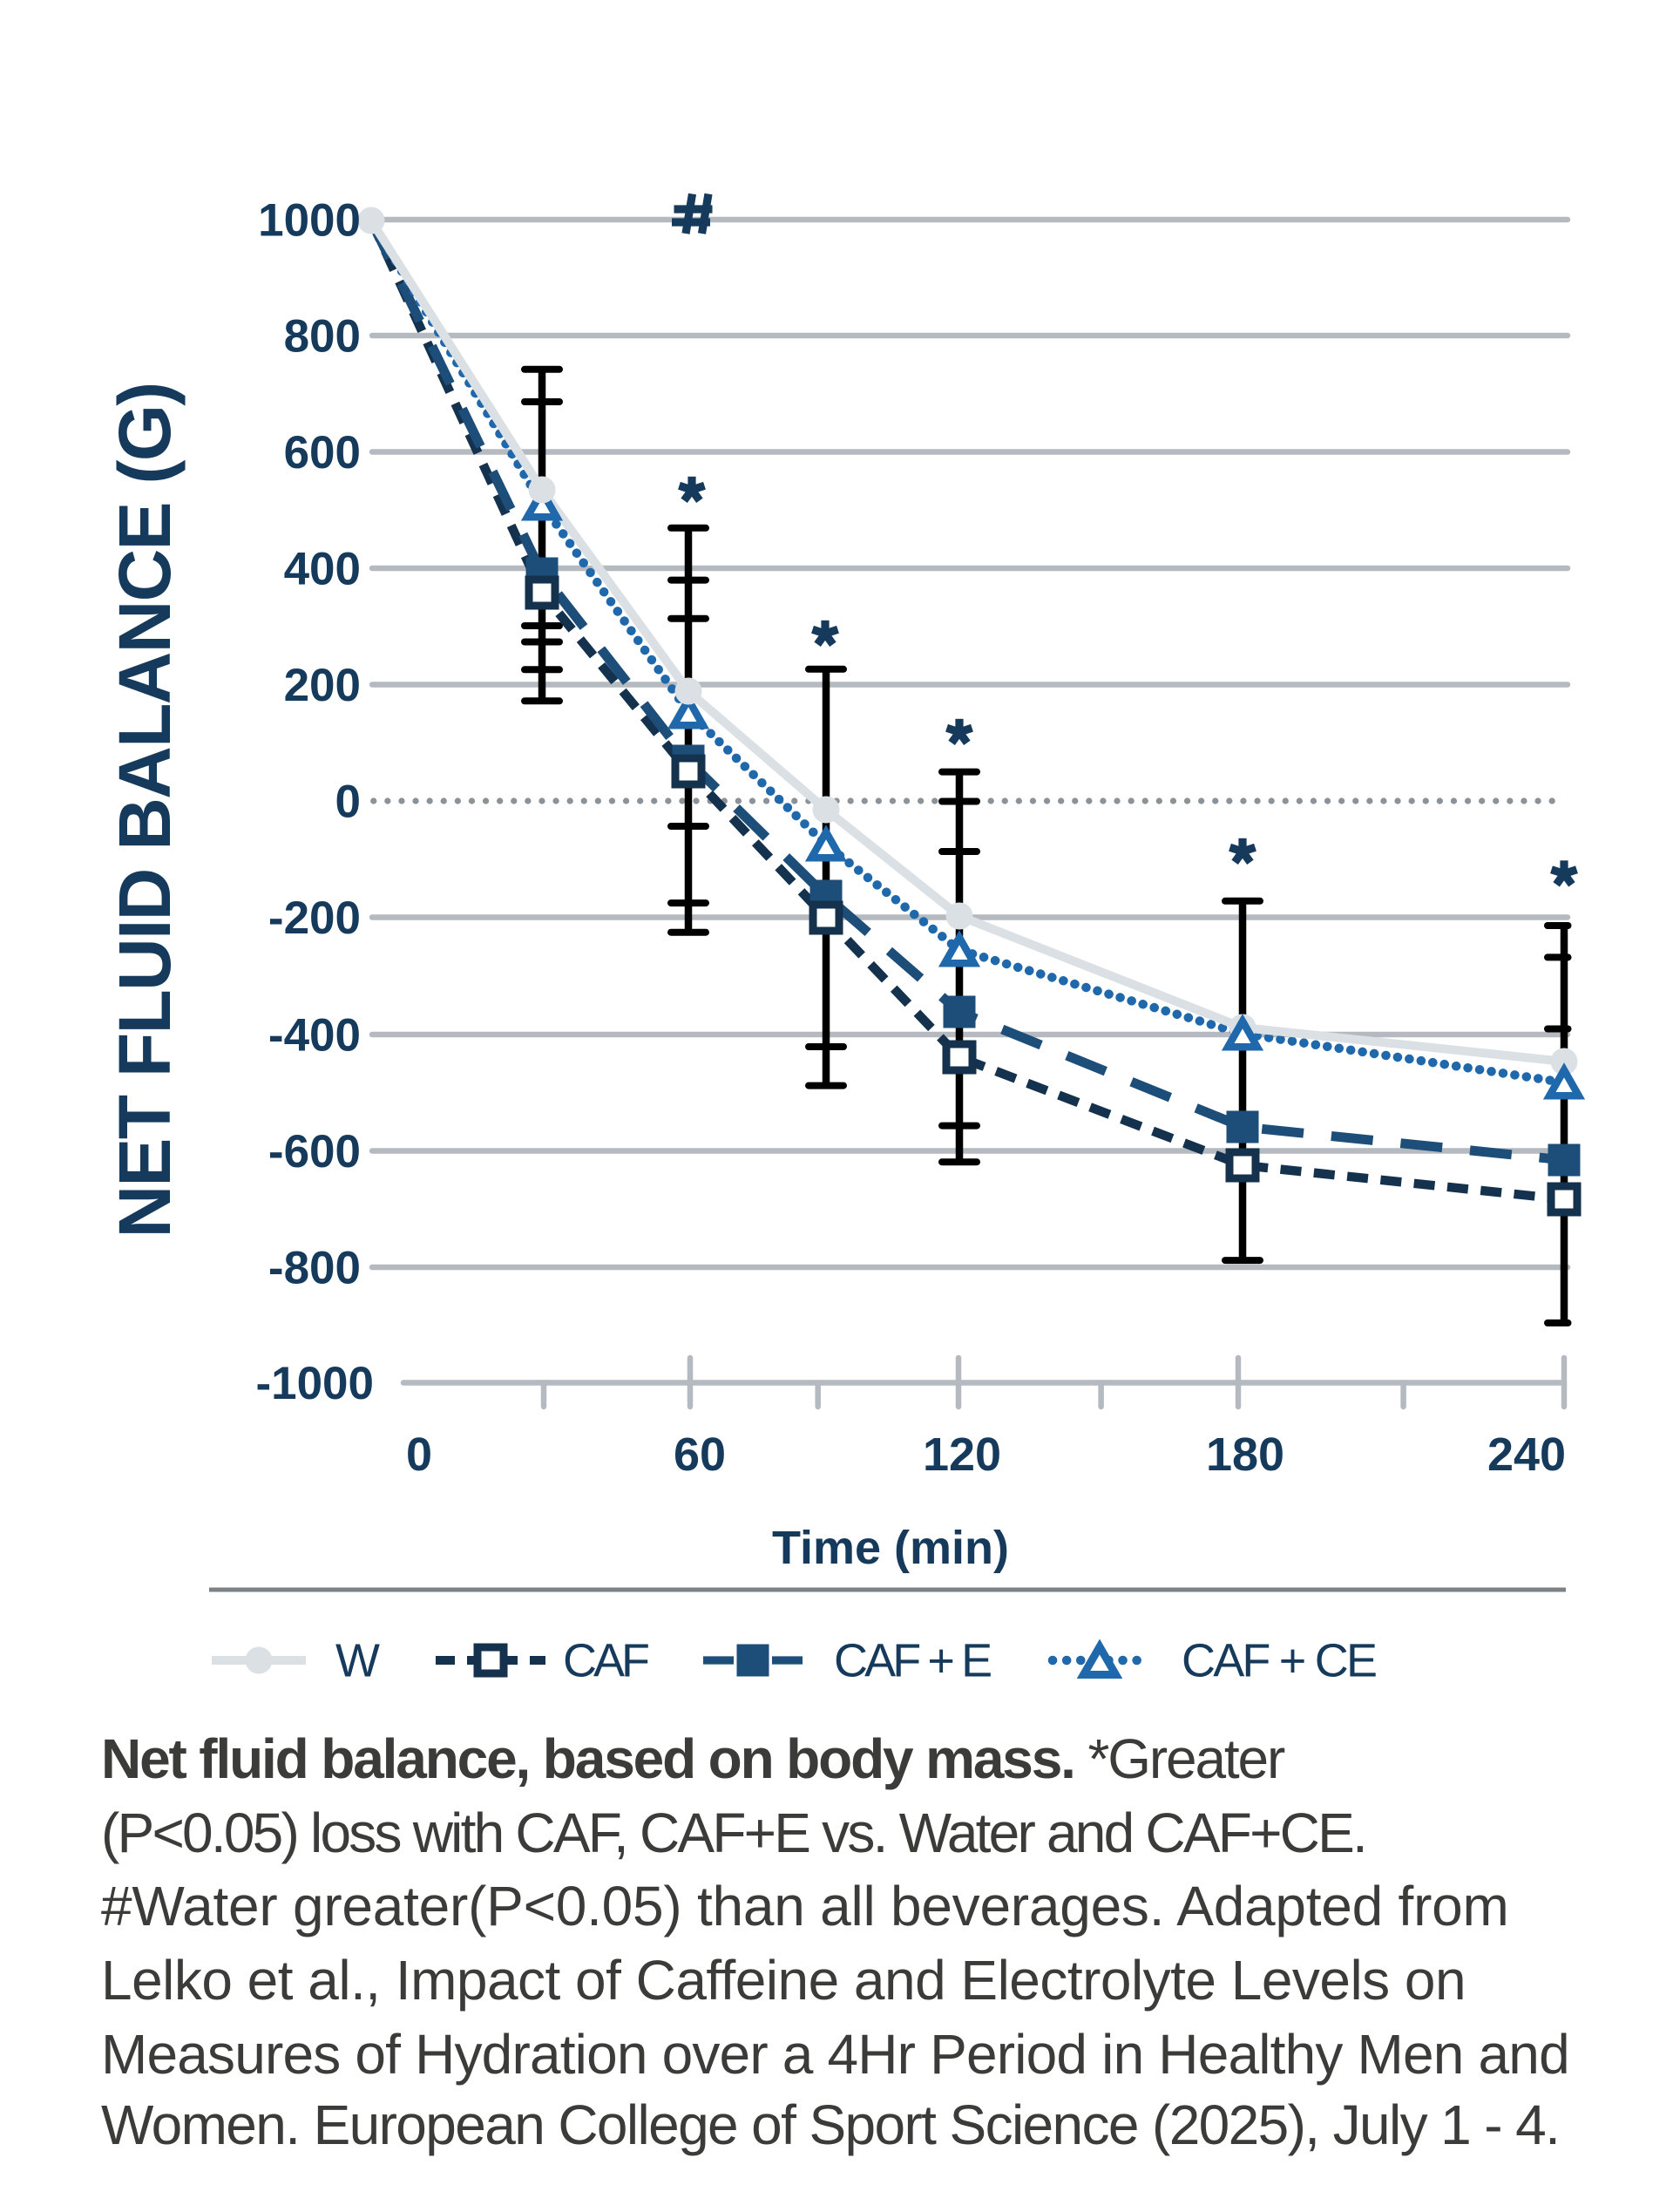 The image size is (1673, 2212). Describe the element at coordinates (962, 1454) in the screenshot. I see `svg-text: 120` at that location.